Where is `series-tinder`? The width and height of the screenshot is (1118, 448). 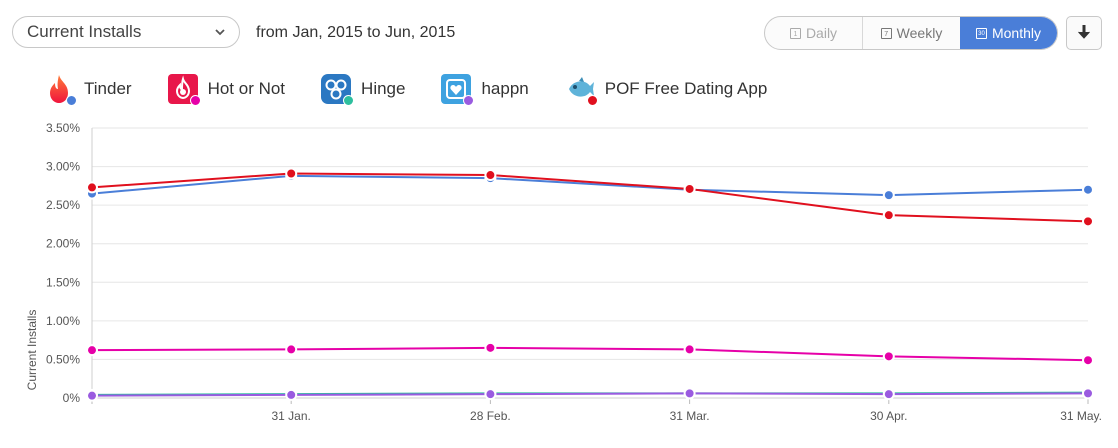
series-tinder is located at coordinates (590, 185).